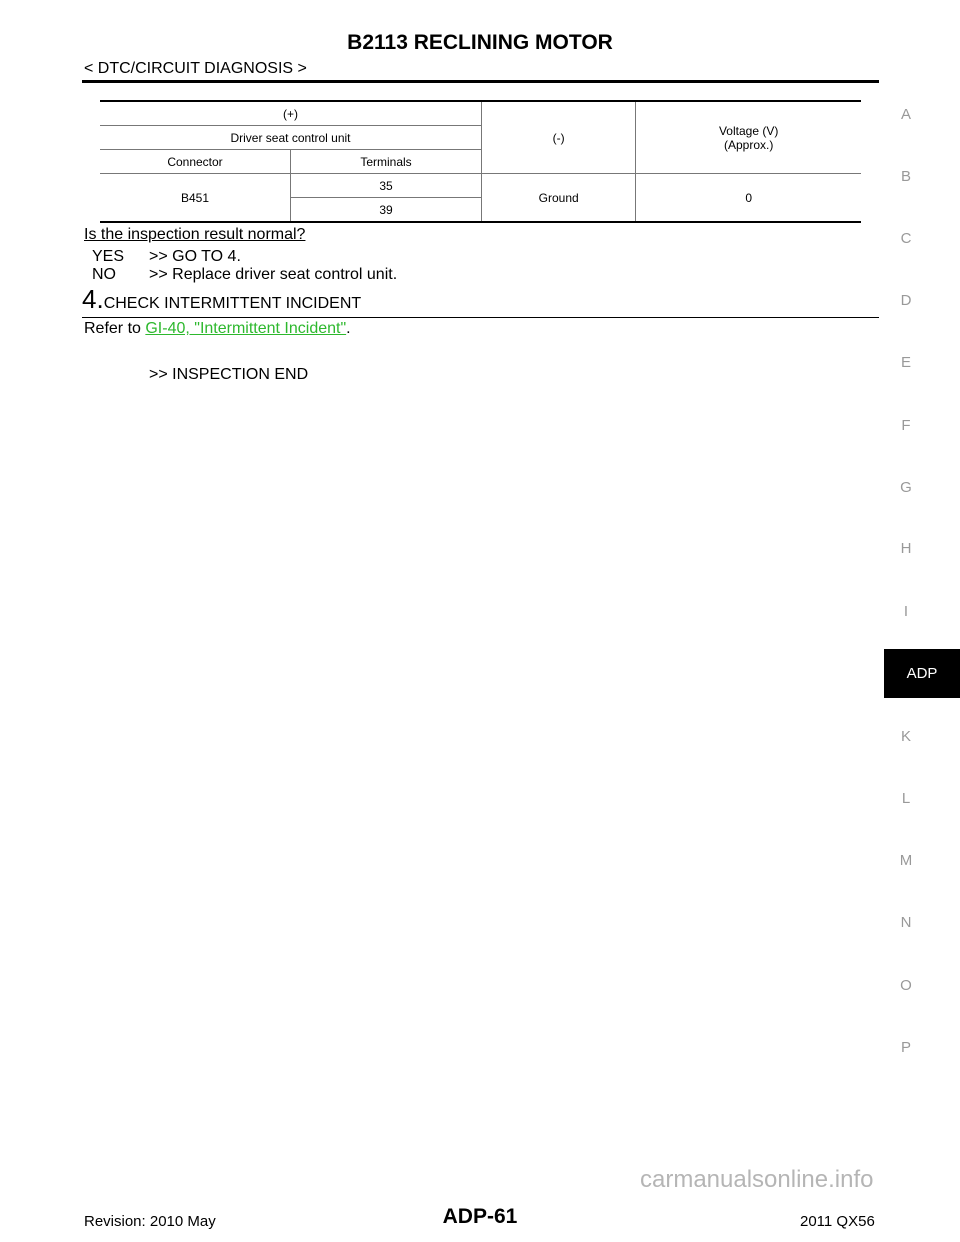  I want to click on step-heading: 4.CHECK INTERMITTENT INCIDENT, so click(221, 299).